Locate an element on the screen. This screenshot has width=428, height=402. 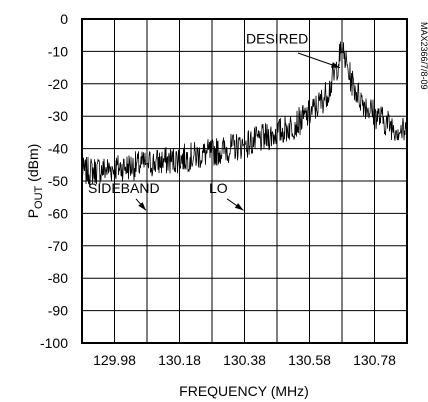
y-tick-label: -20 is located at coordinates (58, 84).